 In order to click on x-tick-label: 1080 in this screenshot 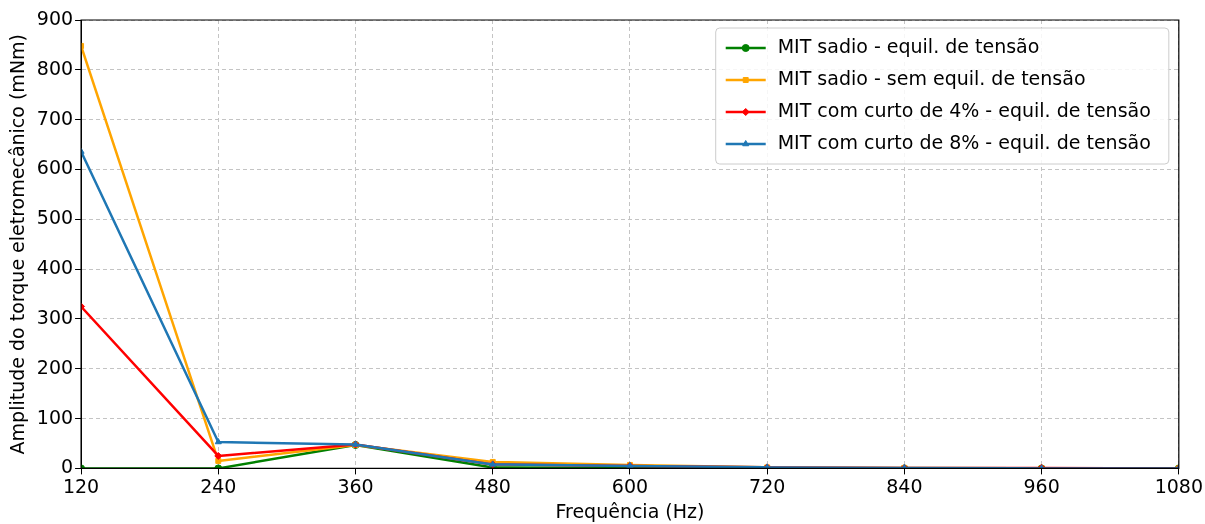, I will do `click(1178, 485)`.